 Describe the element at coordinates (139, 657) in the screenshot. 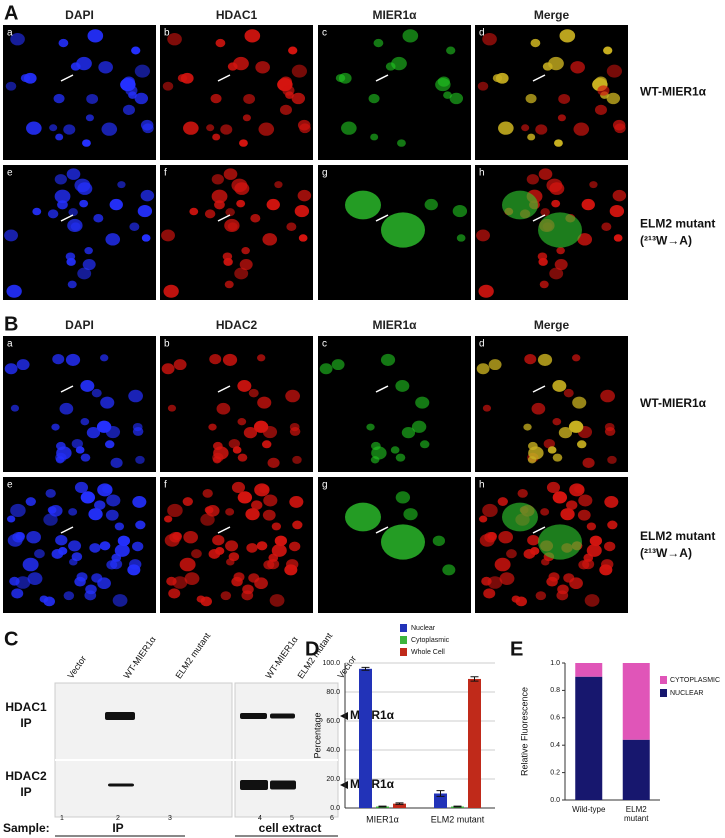

I see `lane-label: WT-MIER1α` at that location.